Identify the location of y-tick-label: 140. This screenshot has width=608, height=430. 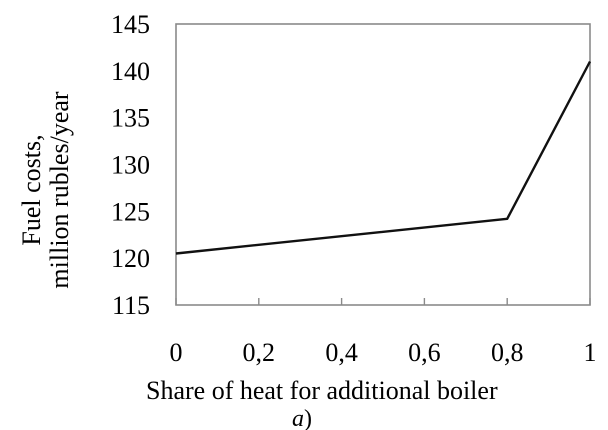
(130, 71).